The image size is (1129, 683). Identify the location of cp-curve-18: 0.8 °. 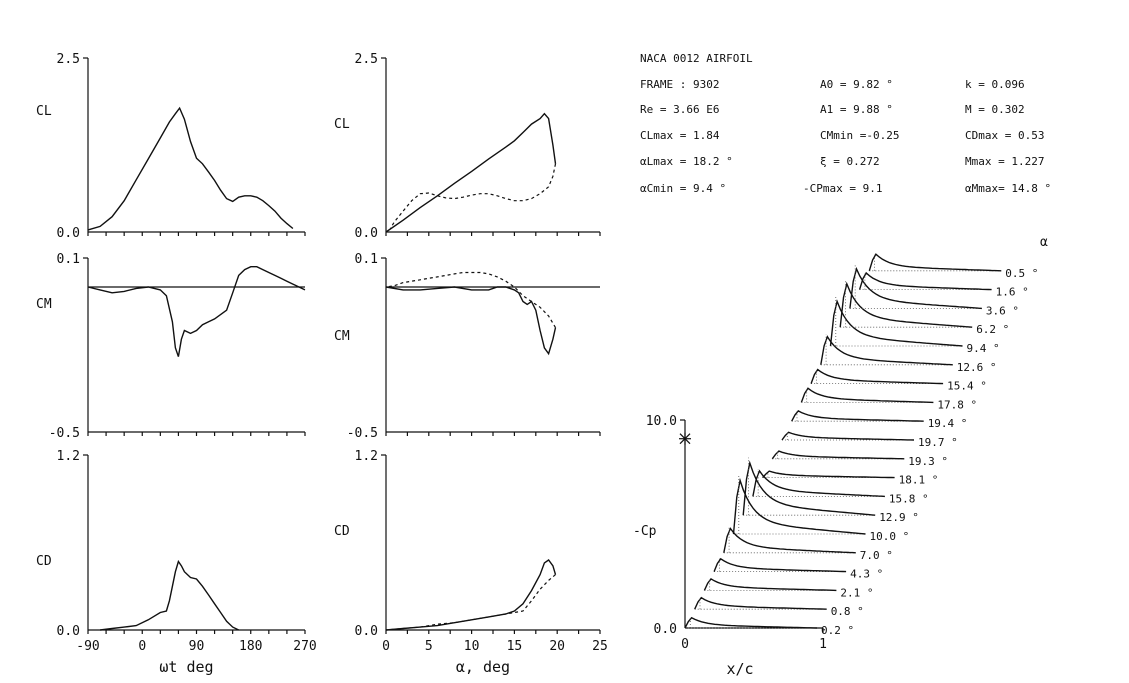
(779, 607).